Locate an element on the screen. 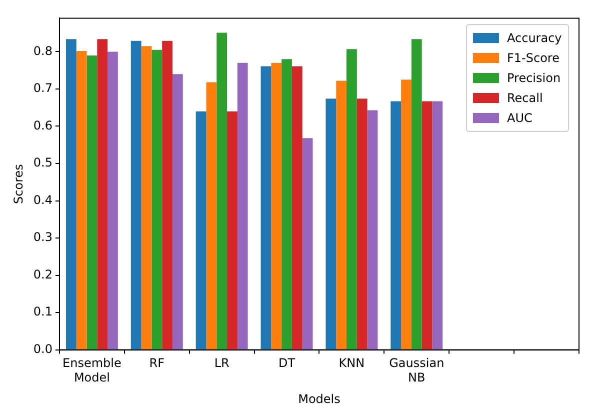  legend-label: Accuracy is located at coordinates (534, 38).